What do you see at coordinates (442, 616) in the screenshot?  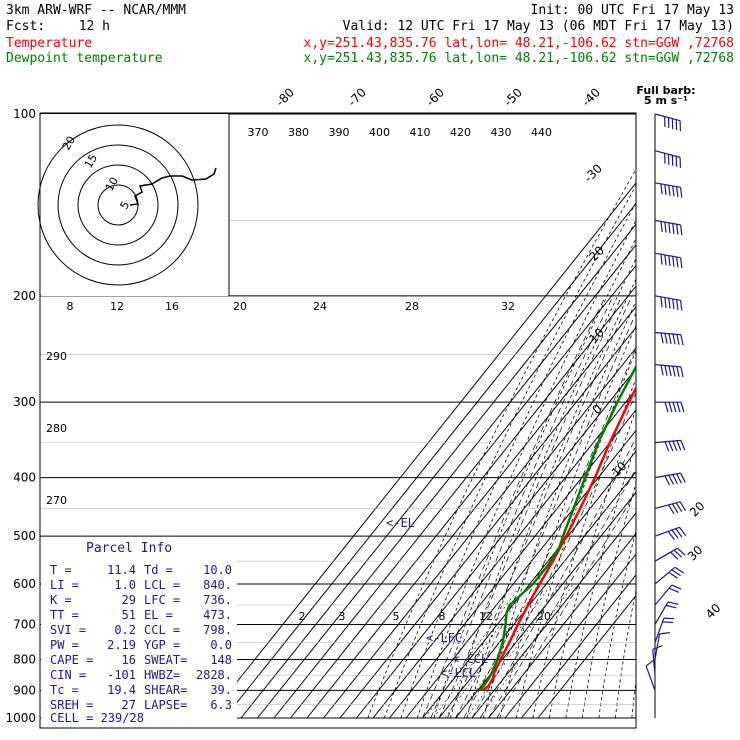 I see `mixing-ratio-label: 8` at bounding box center [442, 616].